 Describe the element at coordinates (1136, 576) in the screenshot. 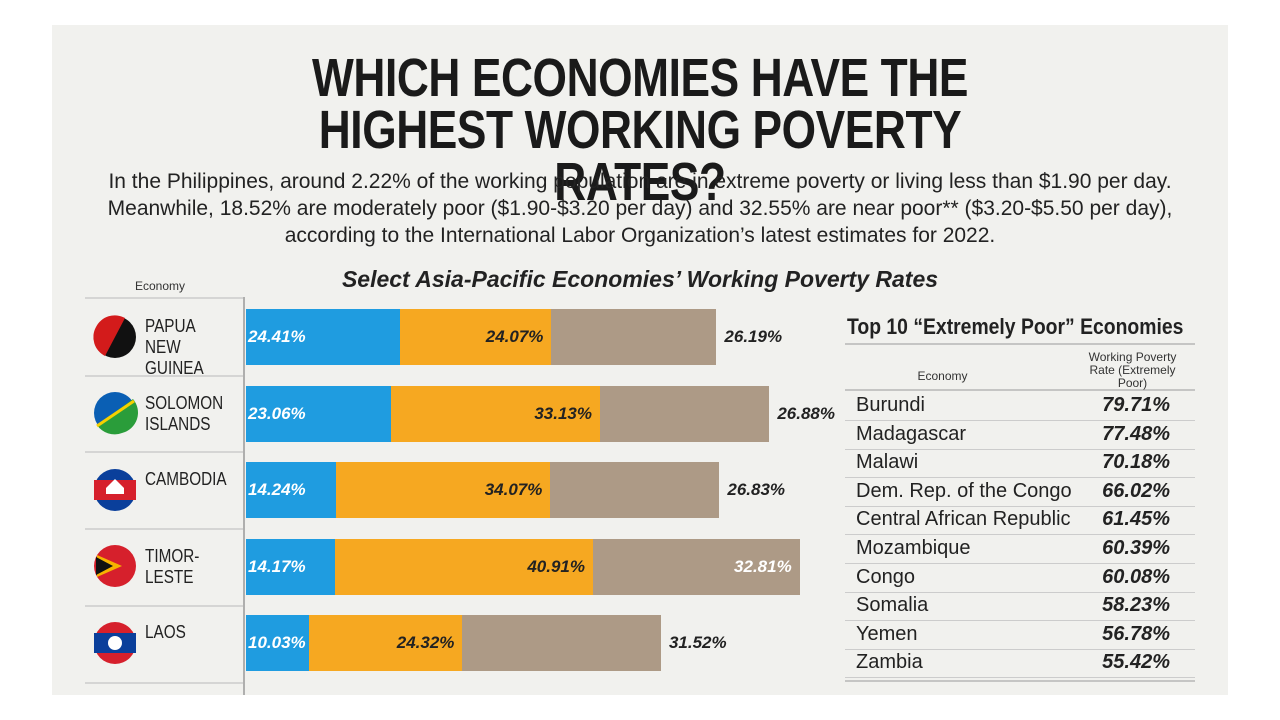

I see `table-value: 60.08%` at that location.